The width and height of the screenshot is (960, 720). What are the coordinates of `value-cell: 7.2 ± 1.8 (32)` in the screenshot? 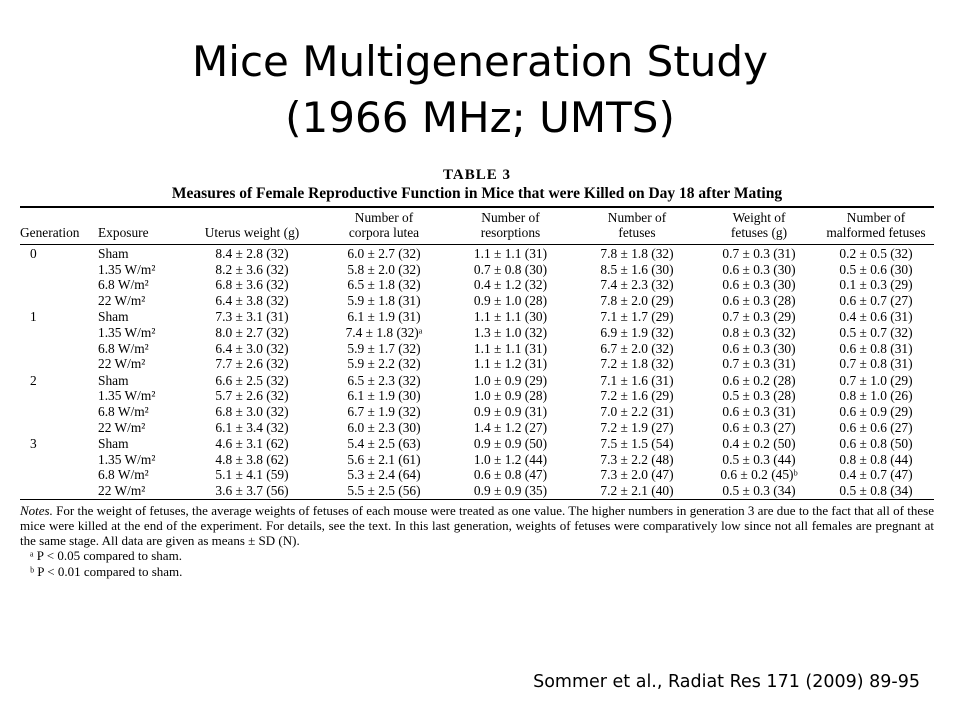 It's located at (637, 364).